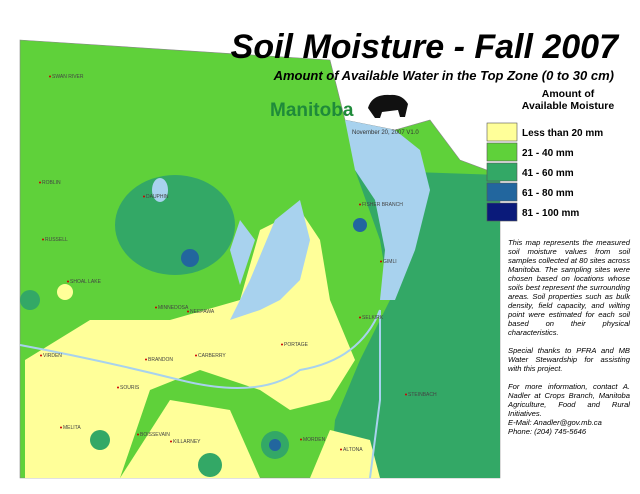  What do you see at coordinates (548, 153) in the screenshot?
I see `legend-label: 21 - 40 mm` at bounding box center [548, 153].